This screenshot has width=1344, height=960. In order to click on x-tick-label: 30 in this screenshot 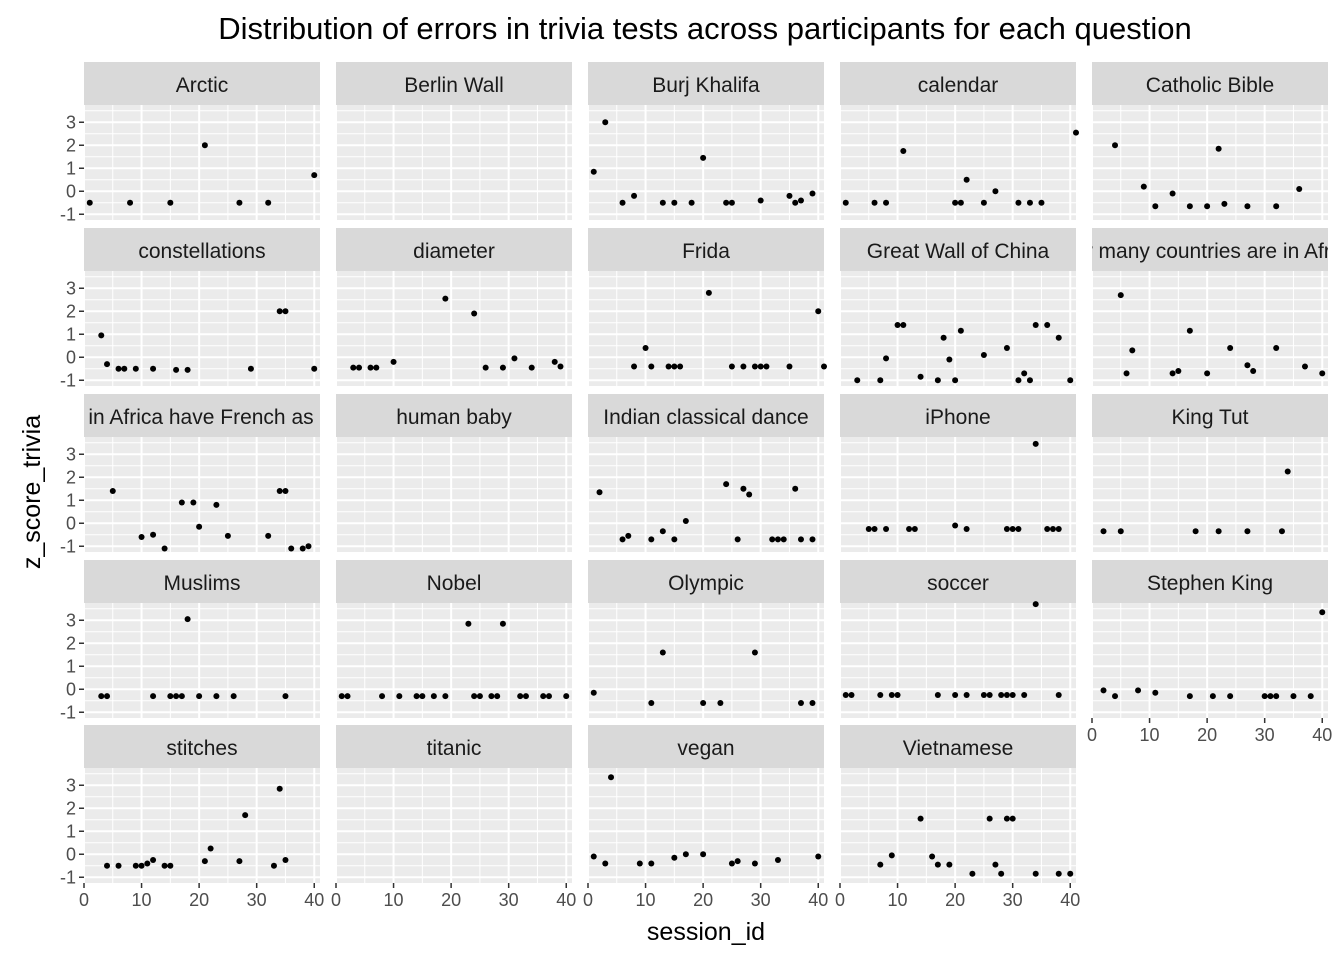, I will do `click(509, 900)`.